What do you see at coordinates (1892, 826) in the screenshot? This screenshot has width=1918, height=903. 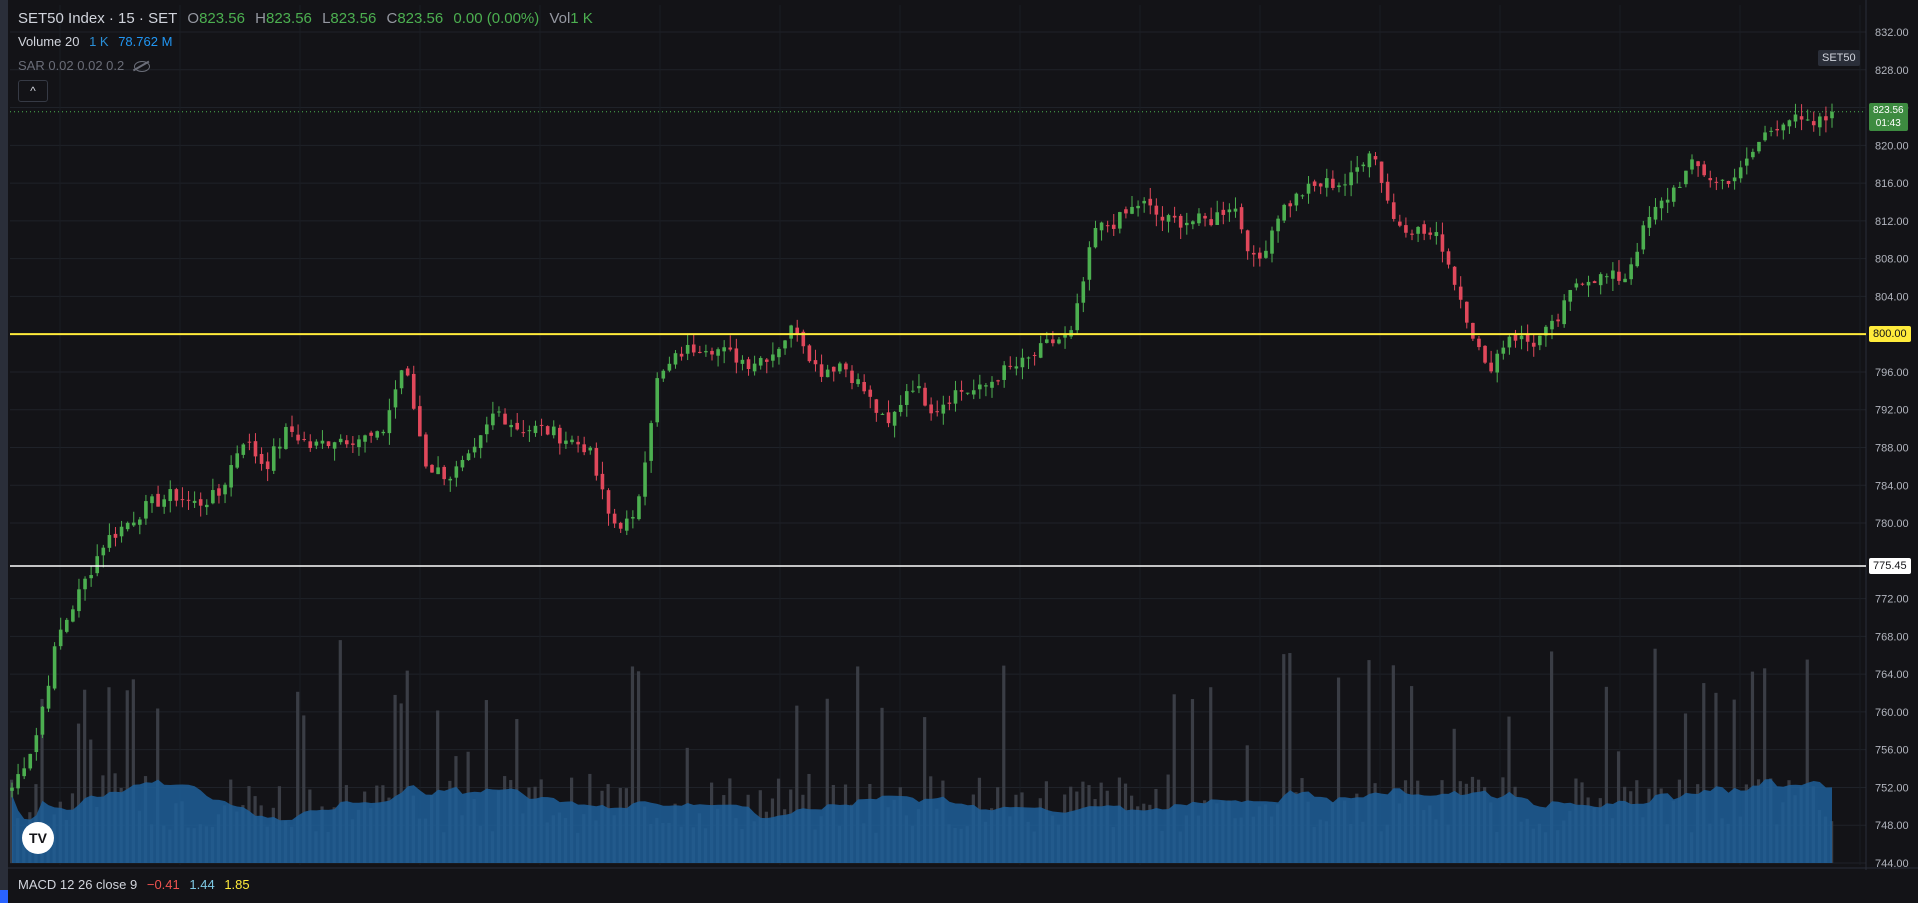 I see `price-tick-label: 748.00` at bounding box center [1892, 826].